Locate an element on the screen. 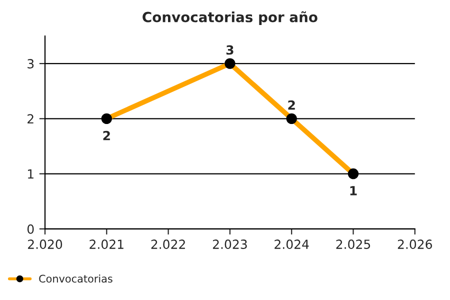 This screenshot has width=450, height=300. x-tick-label: 2.022 is located at coordinates (168, 244).